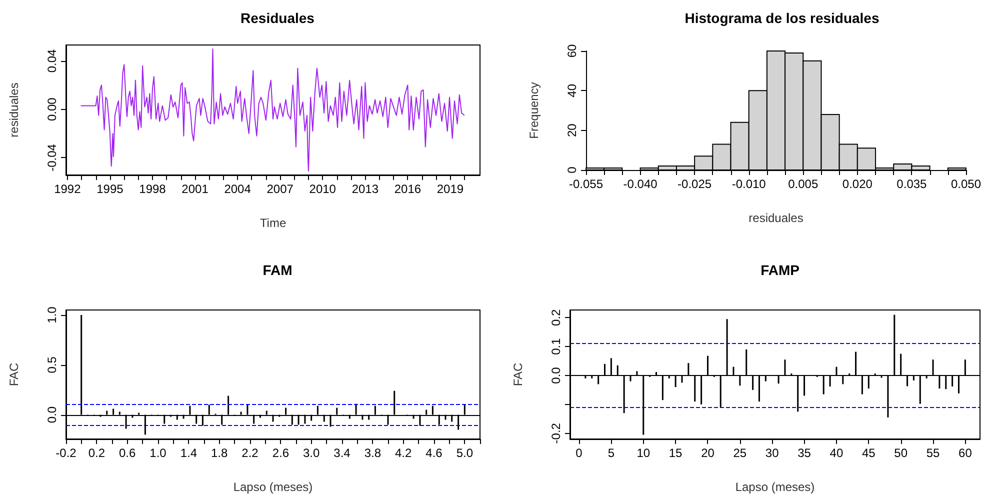  I want to click on chart-title: Histograma de los residuales, so click(782, 18).